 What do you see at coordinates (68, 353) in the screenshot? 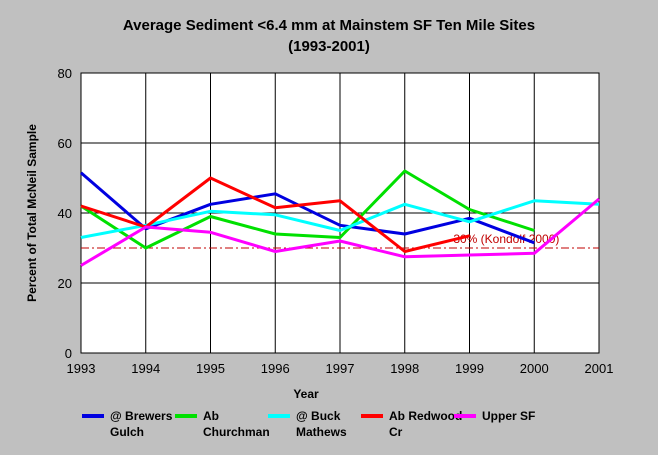
I see `y-tick-label: 0` at bounding box center [68, 353].